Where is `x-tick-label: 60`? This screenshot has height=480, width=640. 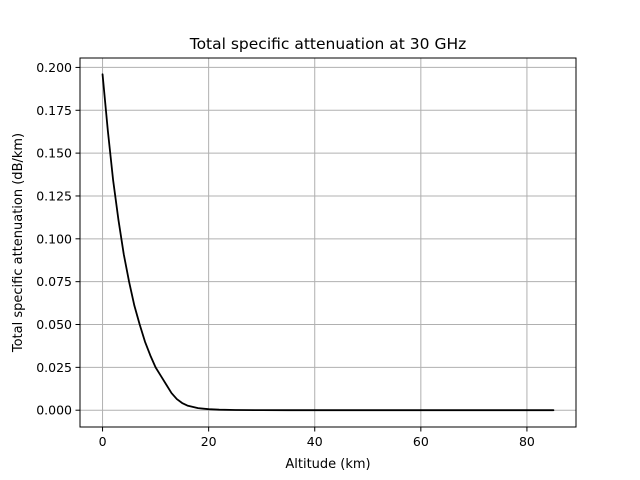 x-tick-label: 60 is located at coordinates (421, 441).